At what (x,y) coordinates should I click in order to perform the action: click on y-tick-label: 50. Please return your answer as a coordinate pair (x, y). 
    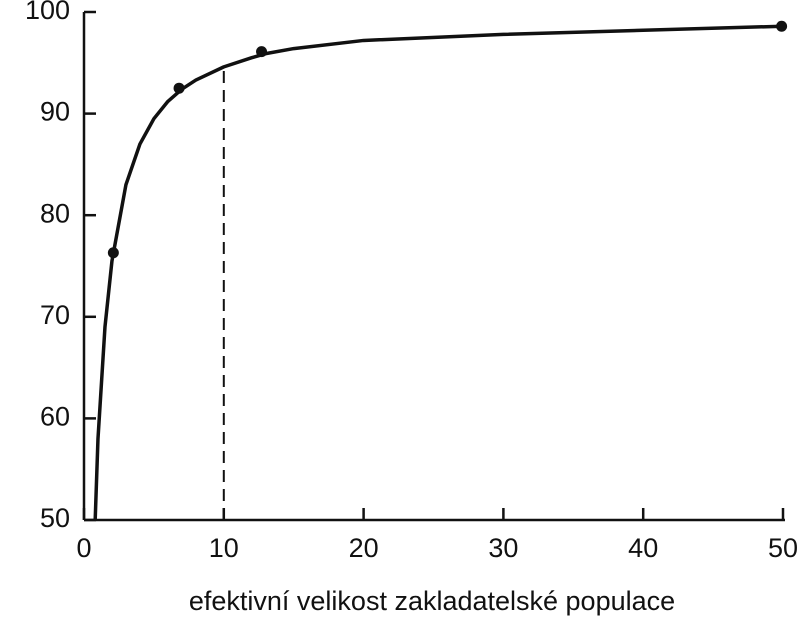
    Looking at the image, I should click on (55, 518).